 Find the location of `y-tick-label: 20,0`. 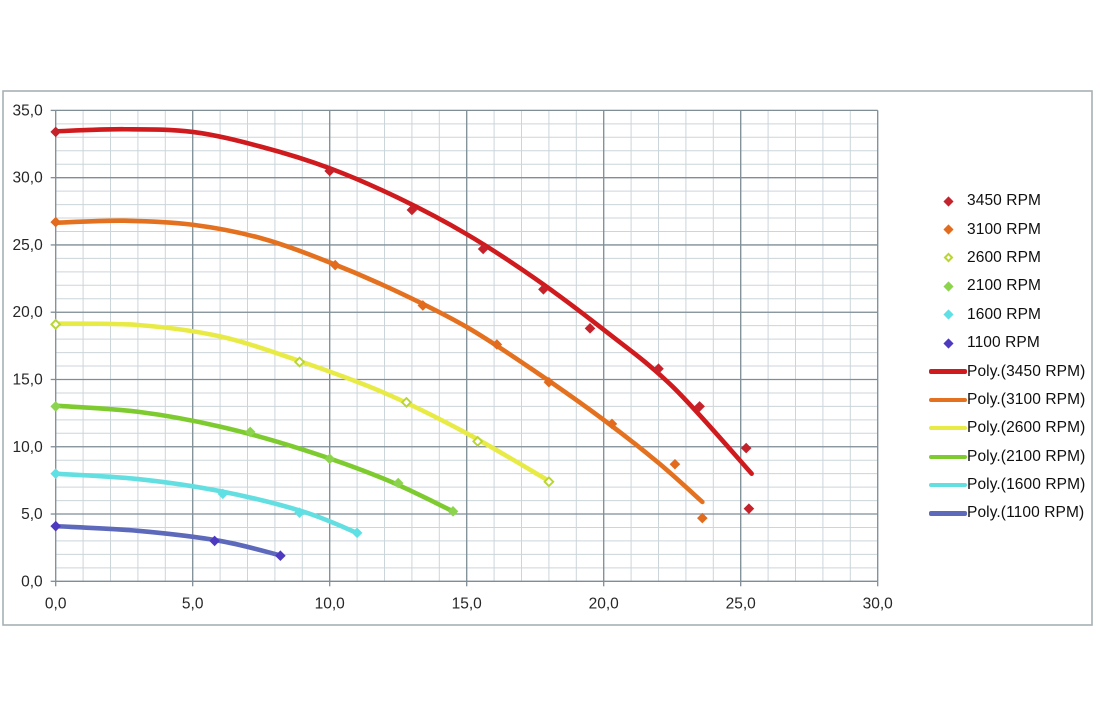

y-tick-label: 20,0 is located at coordinates (28, 312).